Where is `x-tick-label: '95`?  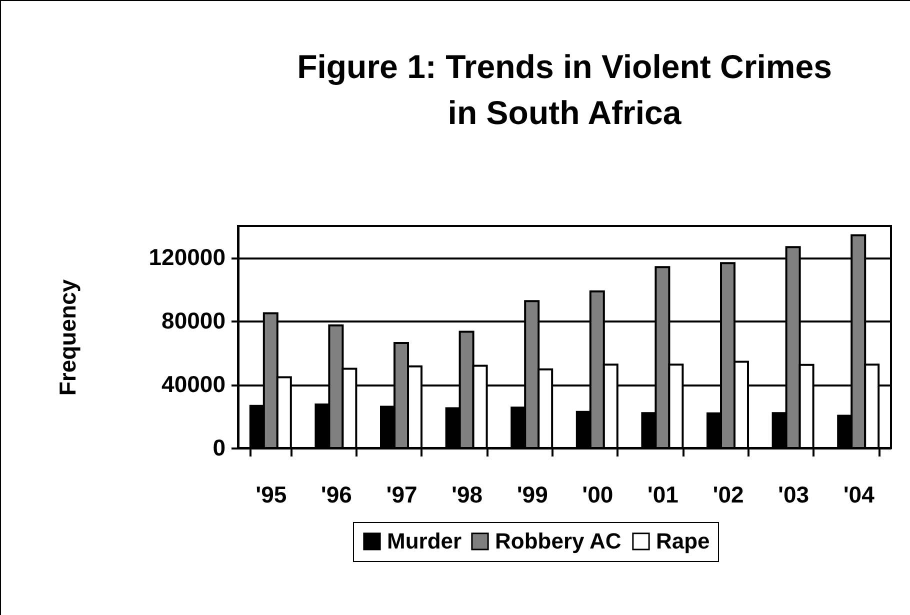 x-tick-label: '95 is located at coordinates (271, 495).